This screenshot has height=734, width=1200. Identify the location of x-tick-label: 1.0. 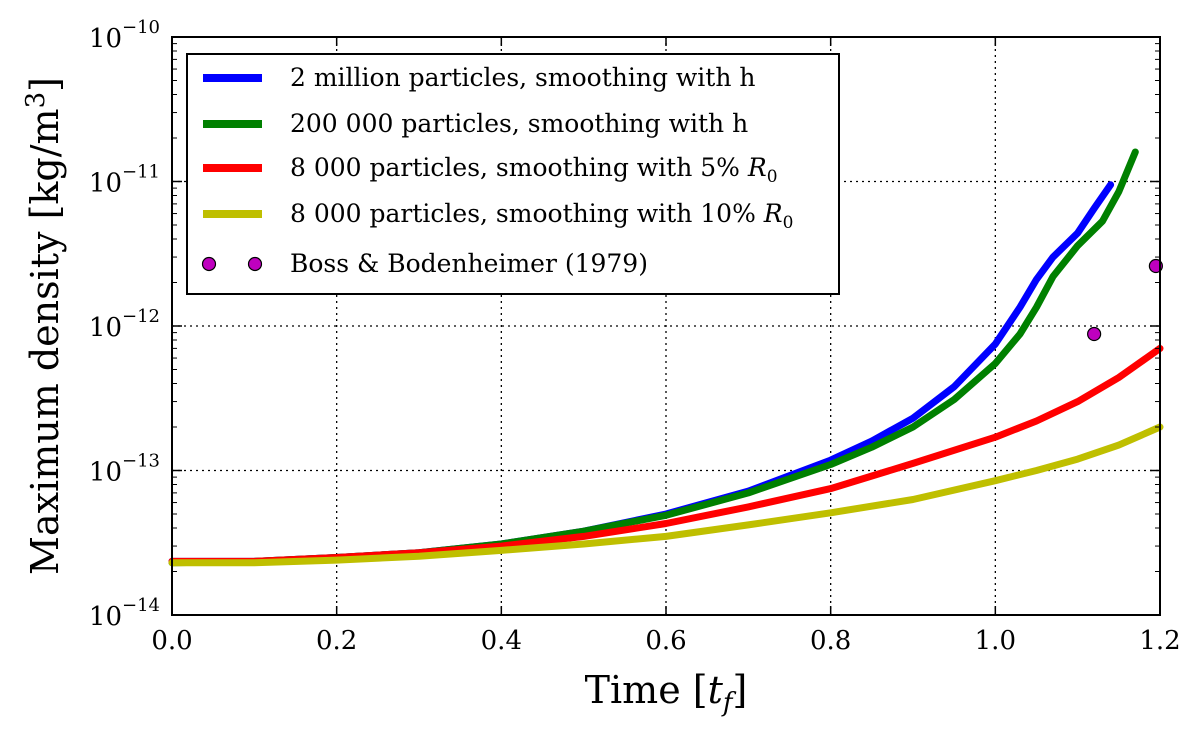
(995, 641).